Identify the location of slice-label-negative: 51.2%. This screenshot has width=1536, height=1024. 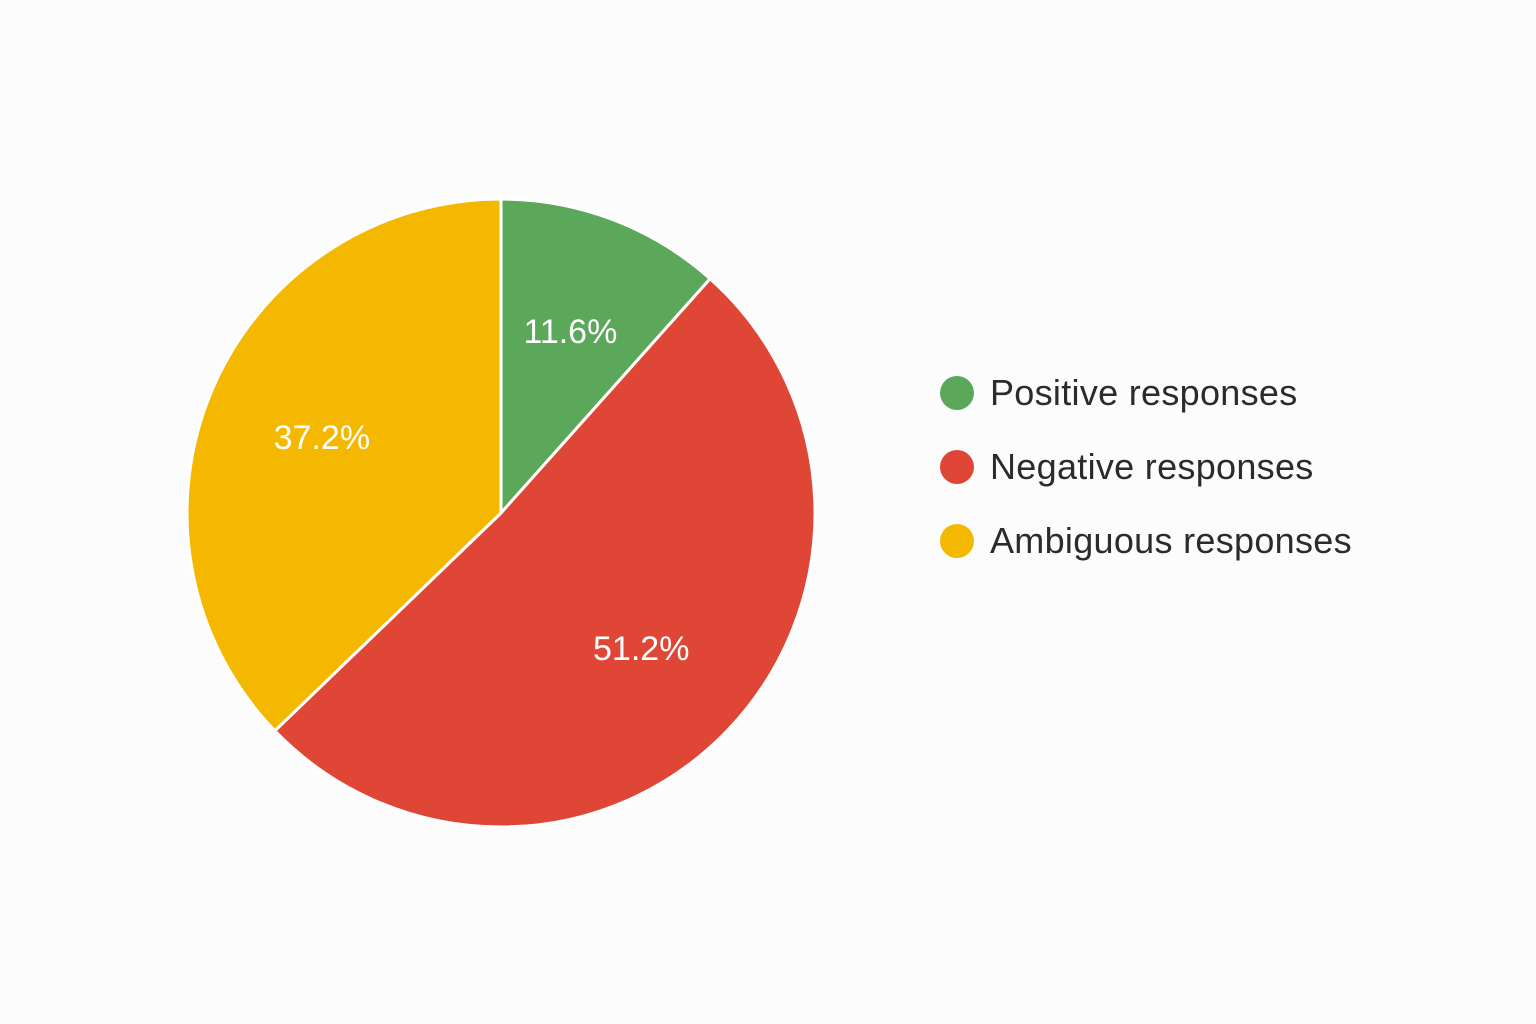
(641, 649).